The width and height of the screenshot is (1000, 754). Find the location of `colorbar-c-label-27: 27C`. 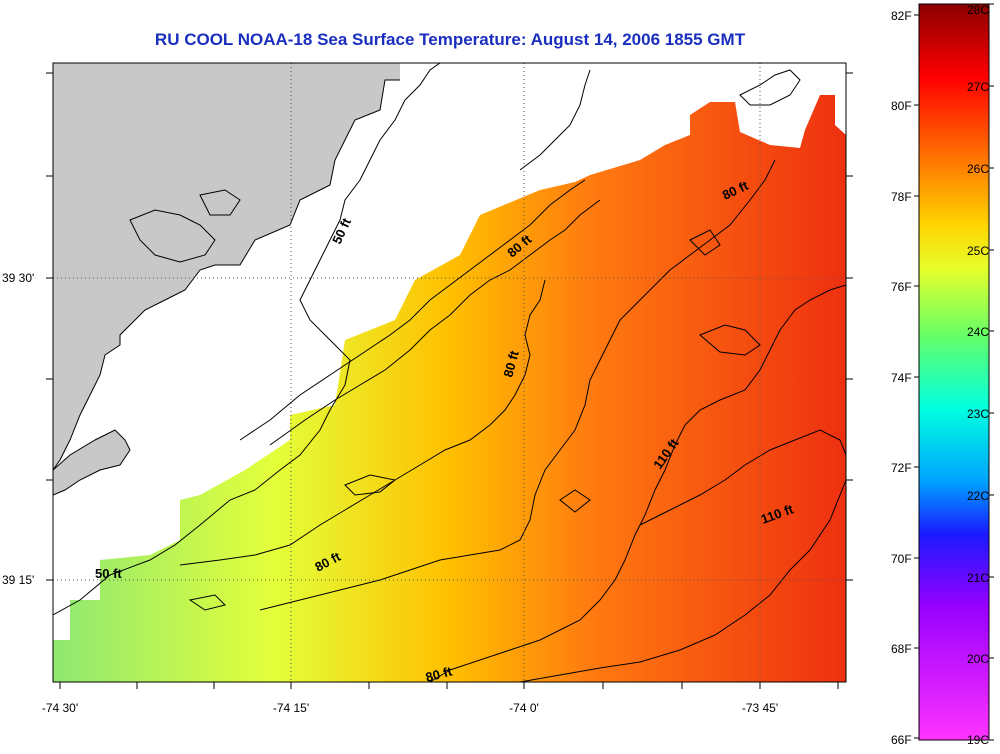

colorbar-c-label-27: 27C is located at coordinates (978, 87).